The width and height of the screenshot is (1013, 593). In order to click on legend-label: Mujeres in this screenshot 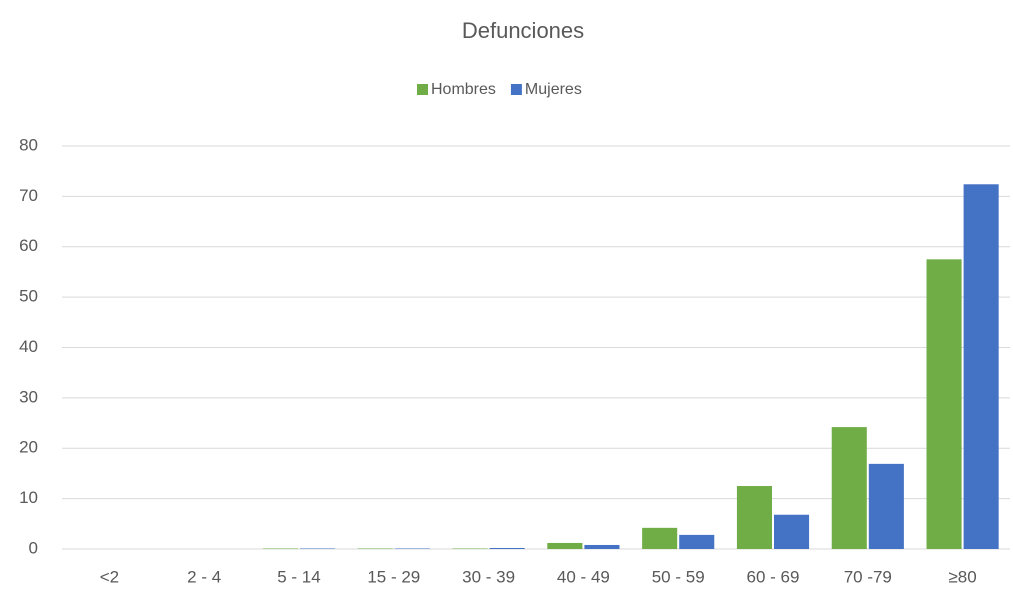, I will do `click(553, 89)`.